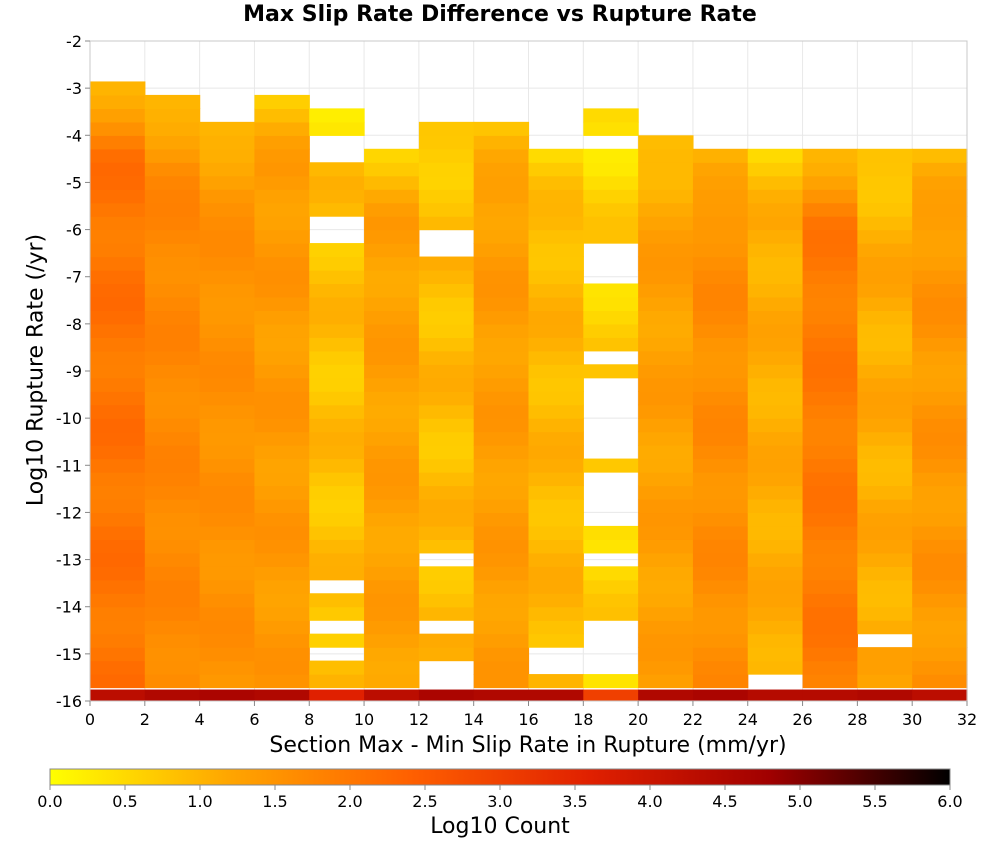 The image size is (1000, 850). I want to click on colorbar-tick-label: 4.0, so click(649, 801).